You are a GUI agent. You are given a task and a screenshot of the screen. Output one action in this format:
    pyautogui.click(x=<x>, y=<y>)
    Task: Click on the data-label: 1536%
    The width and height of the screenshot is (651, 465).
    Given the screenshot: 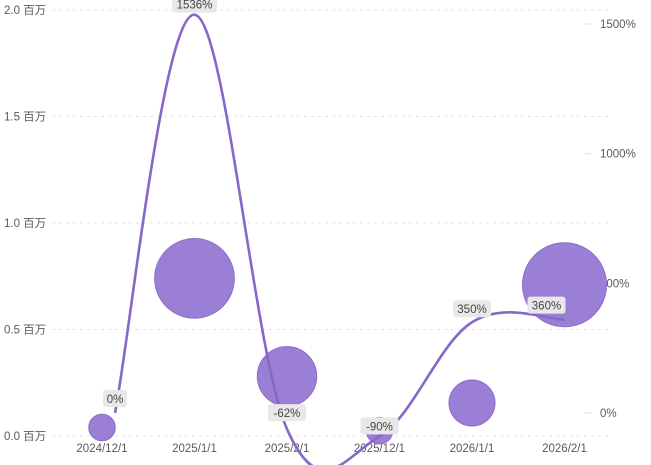 What is the action you would take?
    pyautogui.click(x=195, y=6)
    